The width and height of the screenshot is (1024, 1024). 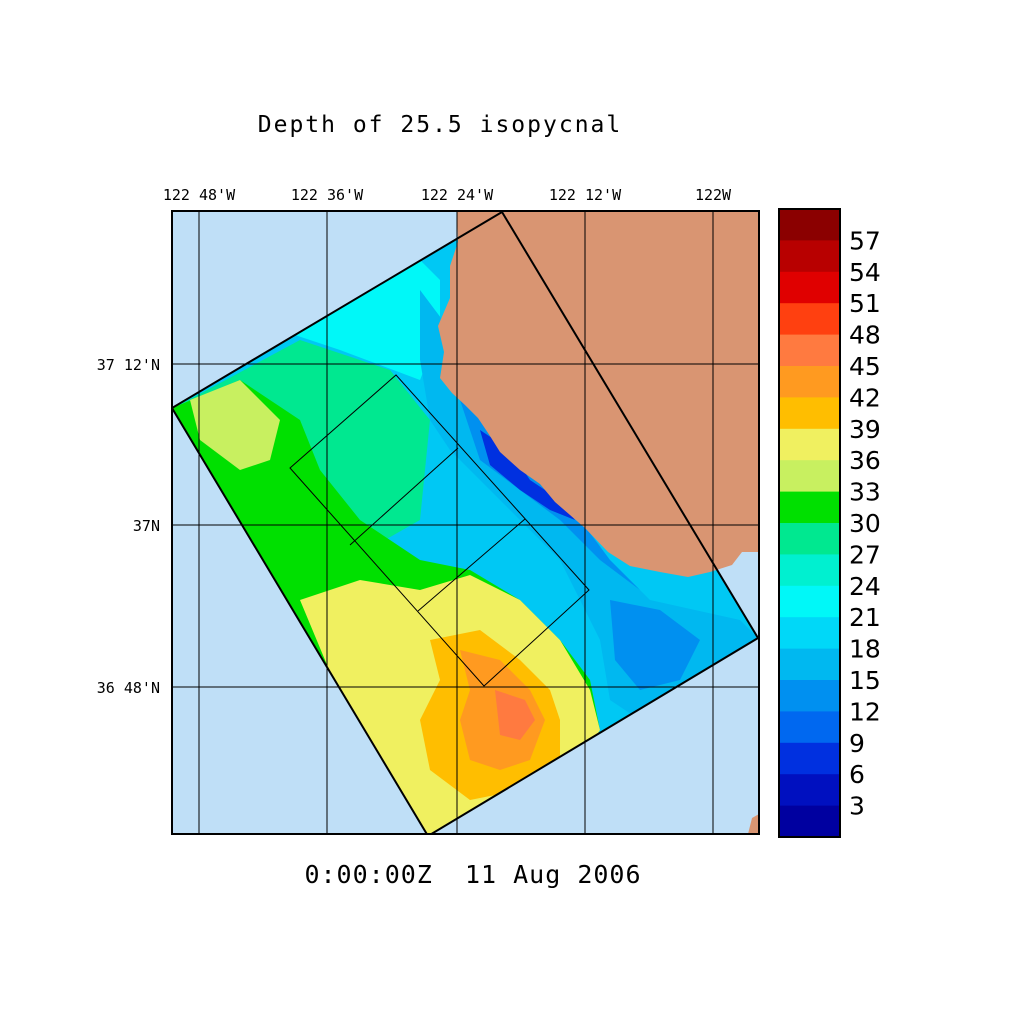 What do you see at coordinates (128, 526) in the screenshot?
I see `latitude-labels: 37 12'N 37N 36 48'N` at bounding box center [128, 526].